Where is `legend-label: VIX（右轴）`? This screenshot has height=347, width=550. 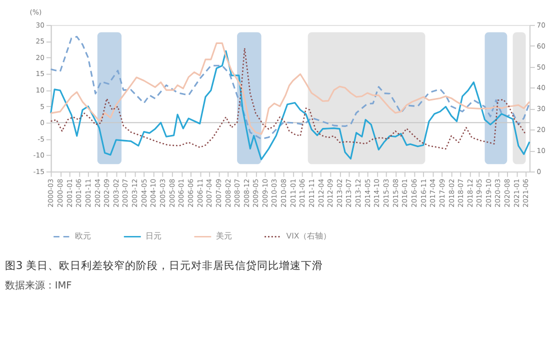 legend-label: VIX（右轴） is located at coordinates (309, 236).